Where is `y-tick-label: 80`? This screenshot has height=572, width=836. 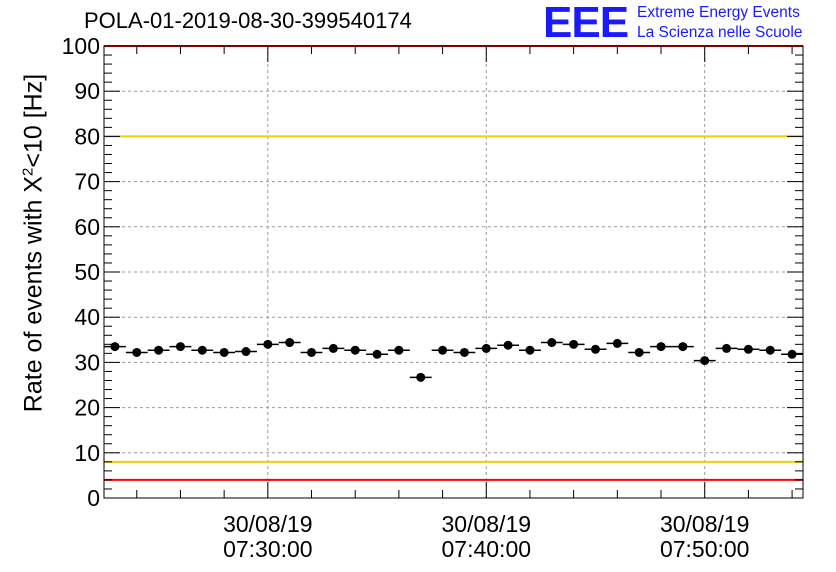 y-tick-label: 80 is located at coordinates (87, 136).